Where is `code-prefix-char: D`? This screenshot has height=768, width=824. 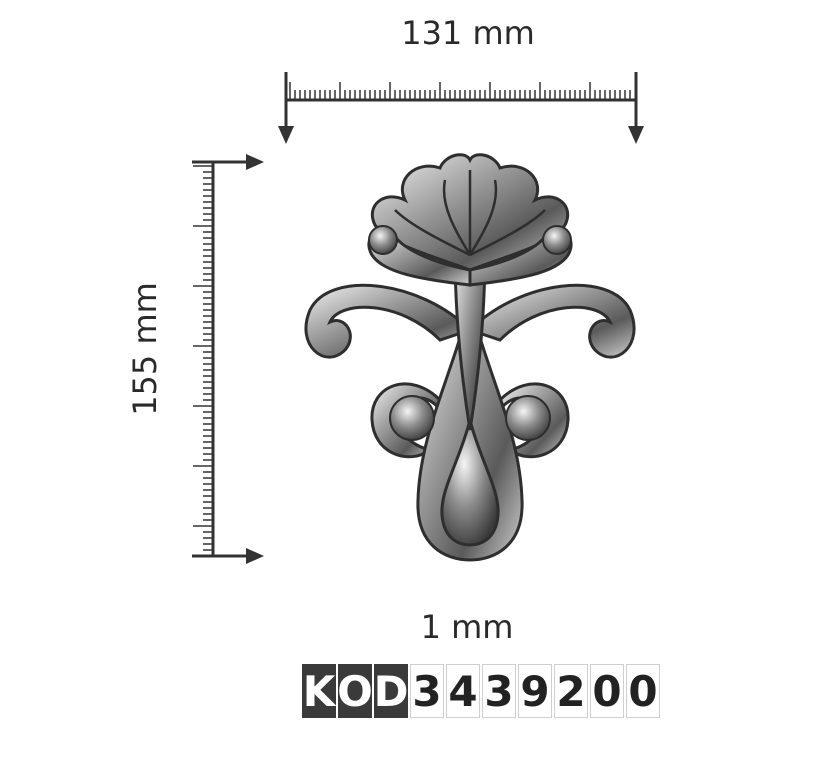
code-prefix-char: D is located at coordinates (391, 691).